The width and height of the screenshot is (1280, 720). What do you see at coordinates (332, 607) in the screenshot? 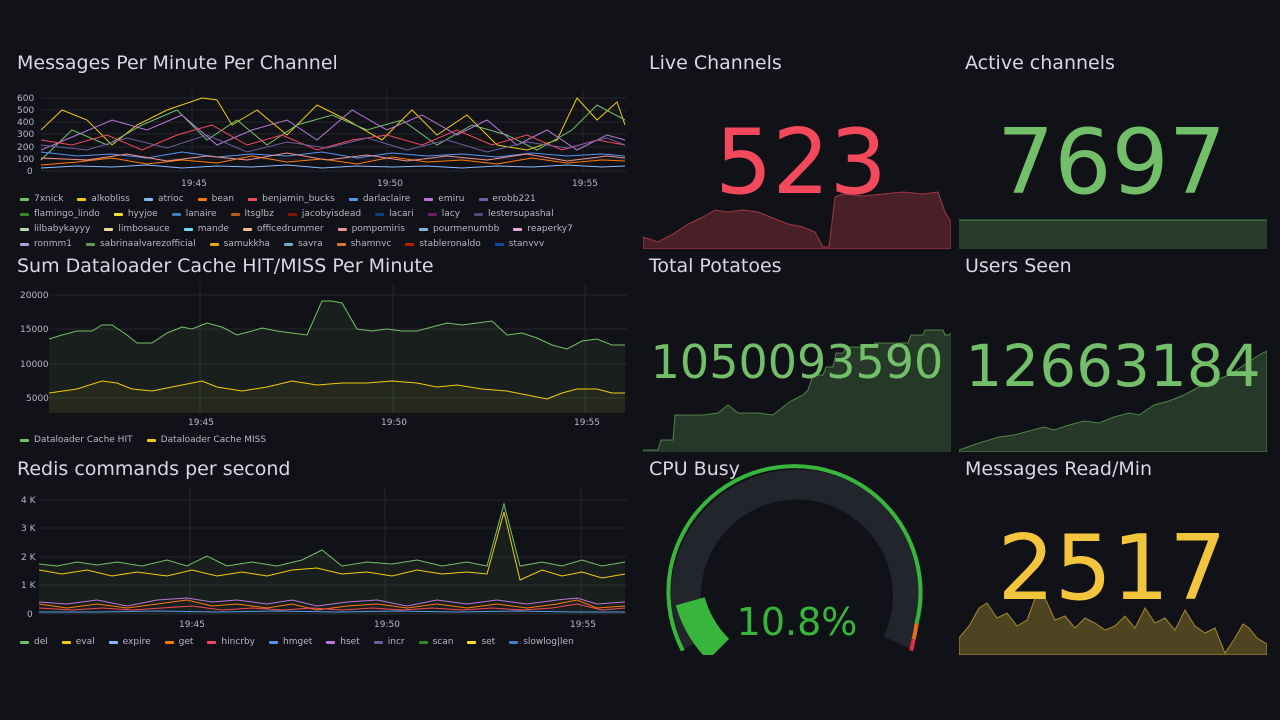
I see `redis-hincrby-line` at bounding box center [332, 607].